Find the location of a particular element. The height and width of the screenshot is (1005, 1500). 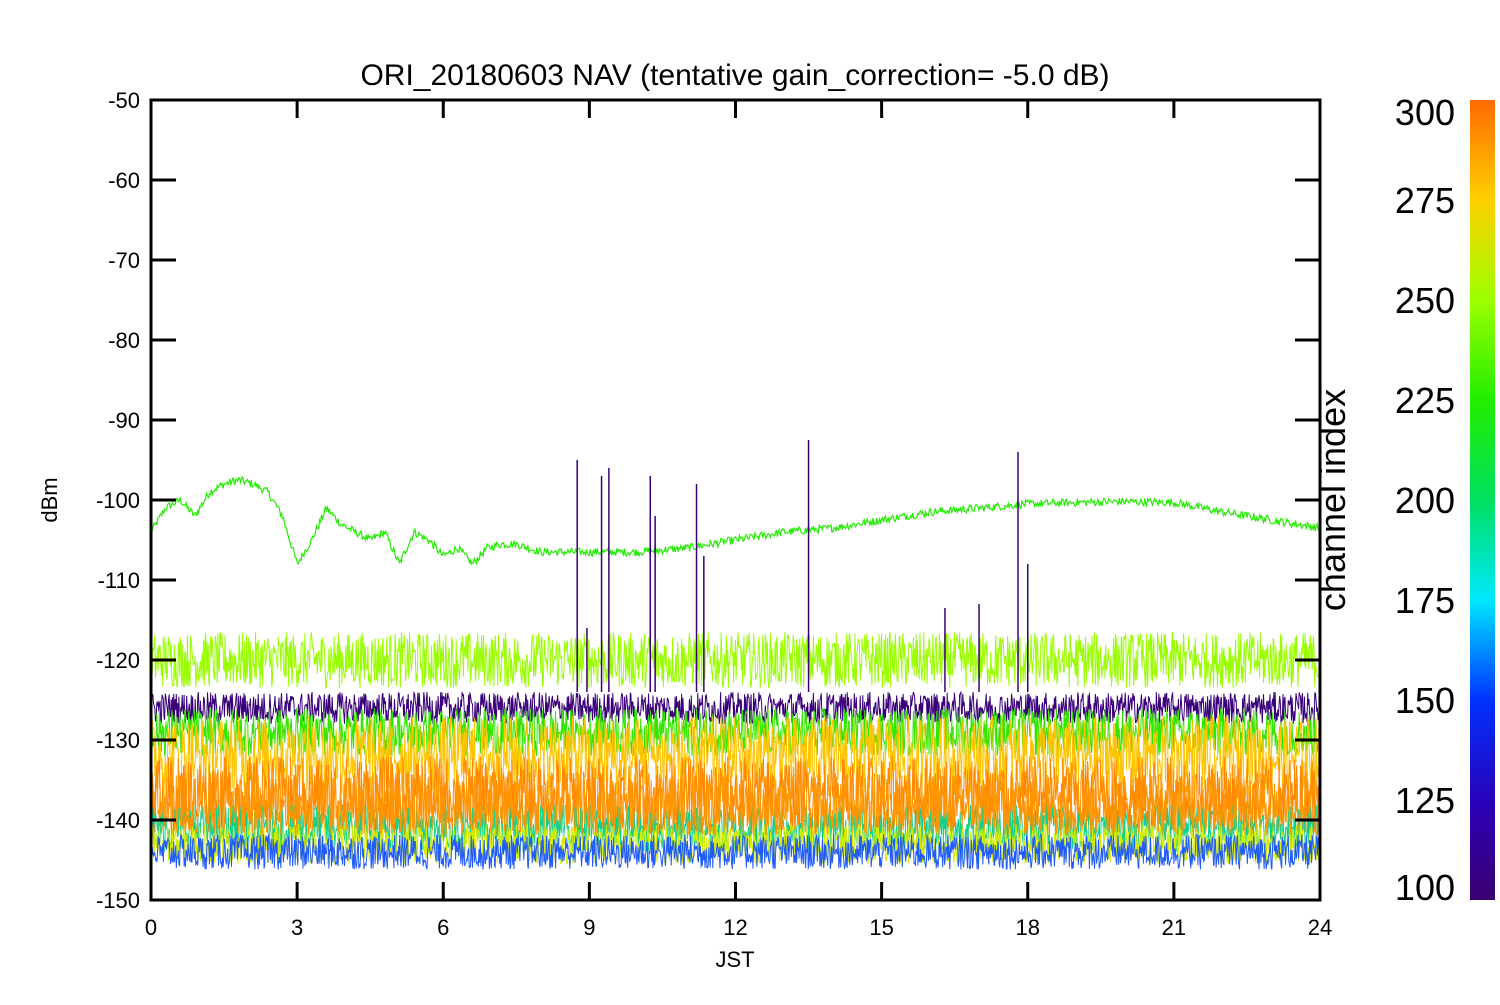

x-tick-label: 12 is located at coordinates (735, 927).